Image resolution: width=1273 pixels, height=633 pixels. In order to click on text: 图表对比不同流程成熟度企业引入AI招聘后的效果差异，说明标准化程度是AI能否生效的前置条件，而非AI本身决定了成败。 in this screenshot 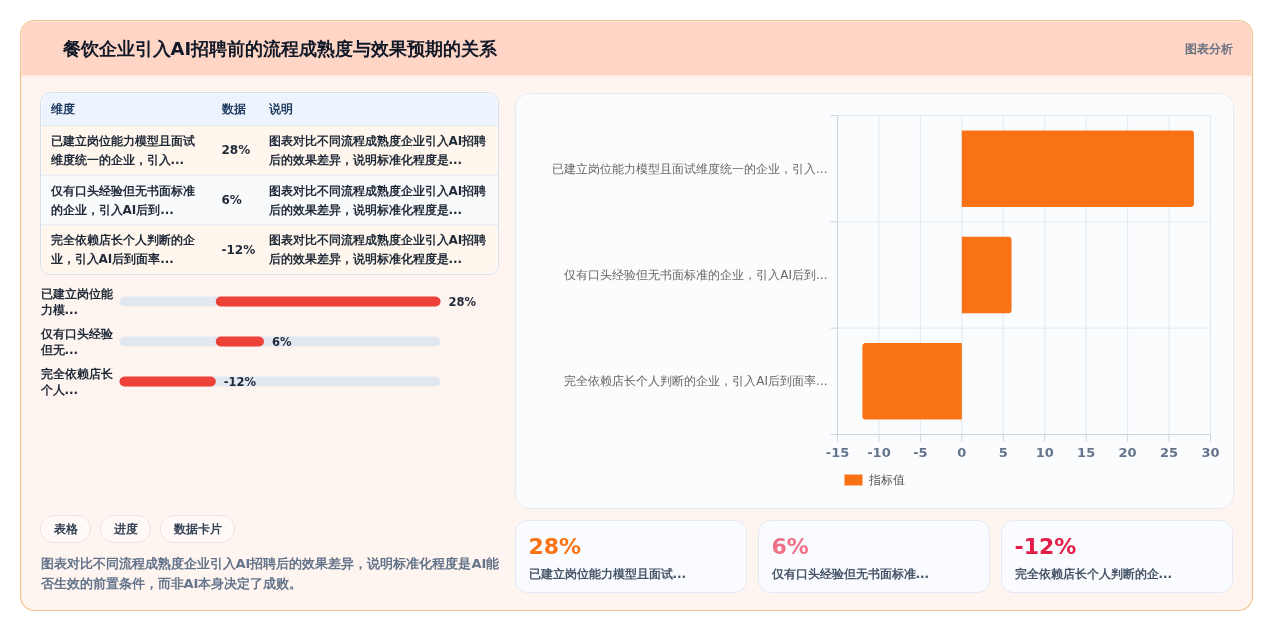, I will do `click(270, 573)`.